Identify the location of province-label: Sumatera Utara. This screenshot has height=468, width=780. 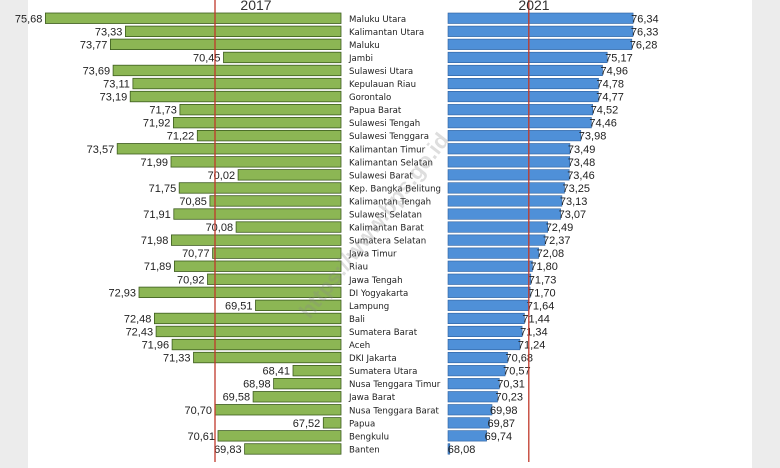
(383, 372).